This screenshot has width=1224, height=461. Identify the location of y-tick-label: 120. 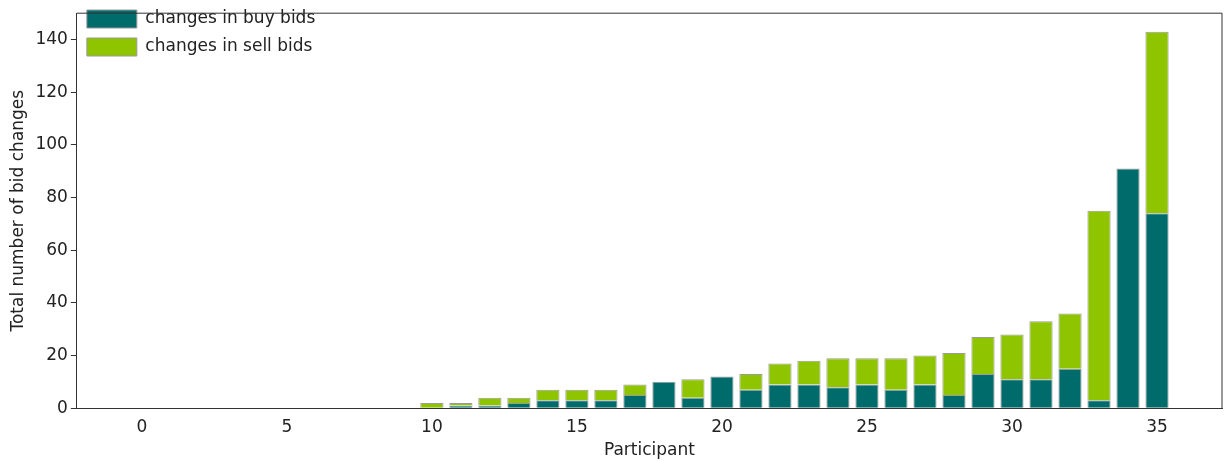
(51, 90).